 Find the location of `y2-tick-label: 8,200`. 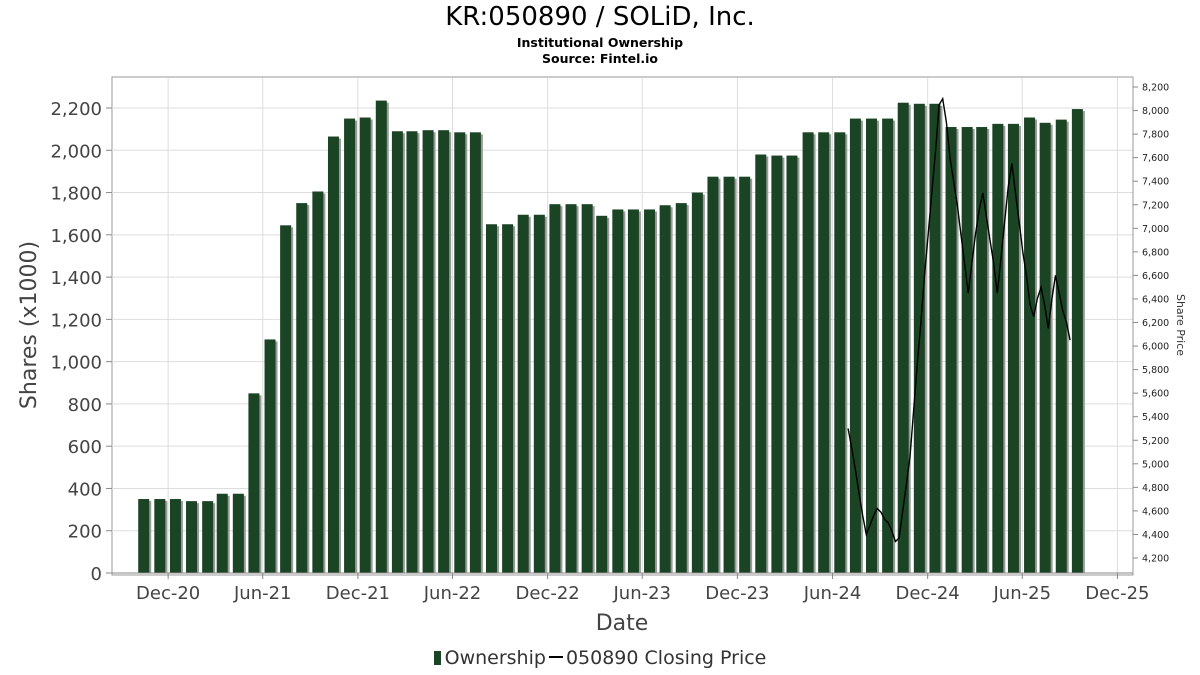

y2-tick-label: 8,200 is located at coordinates (1155, 88).